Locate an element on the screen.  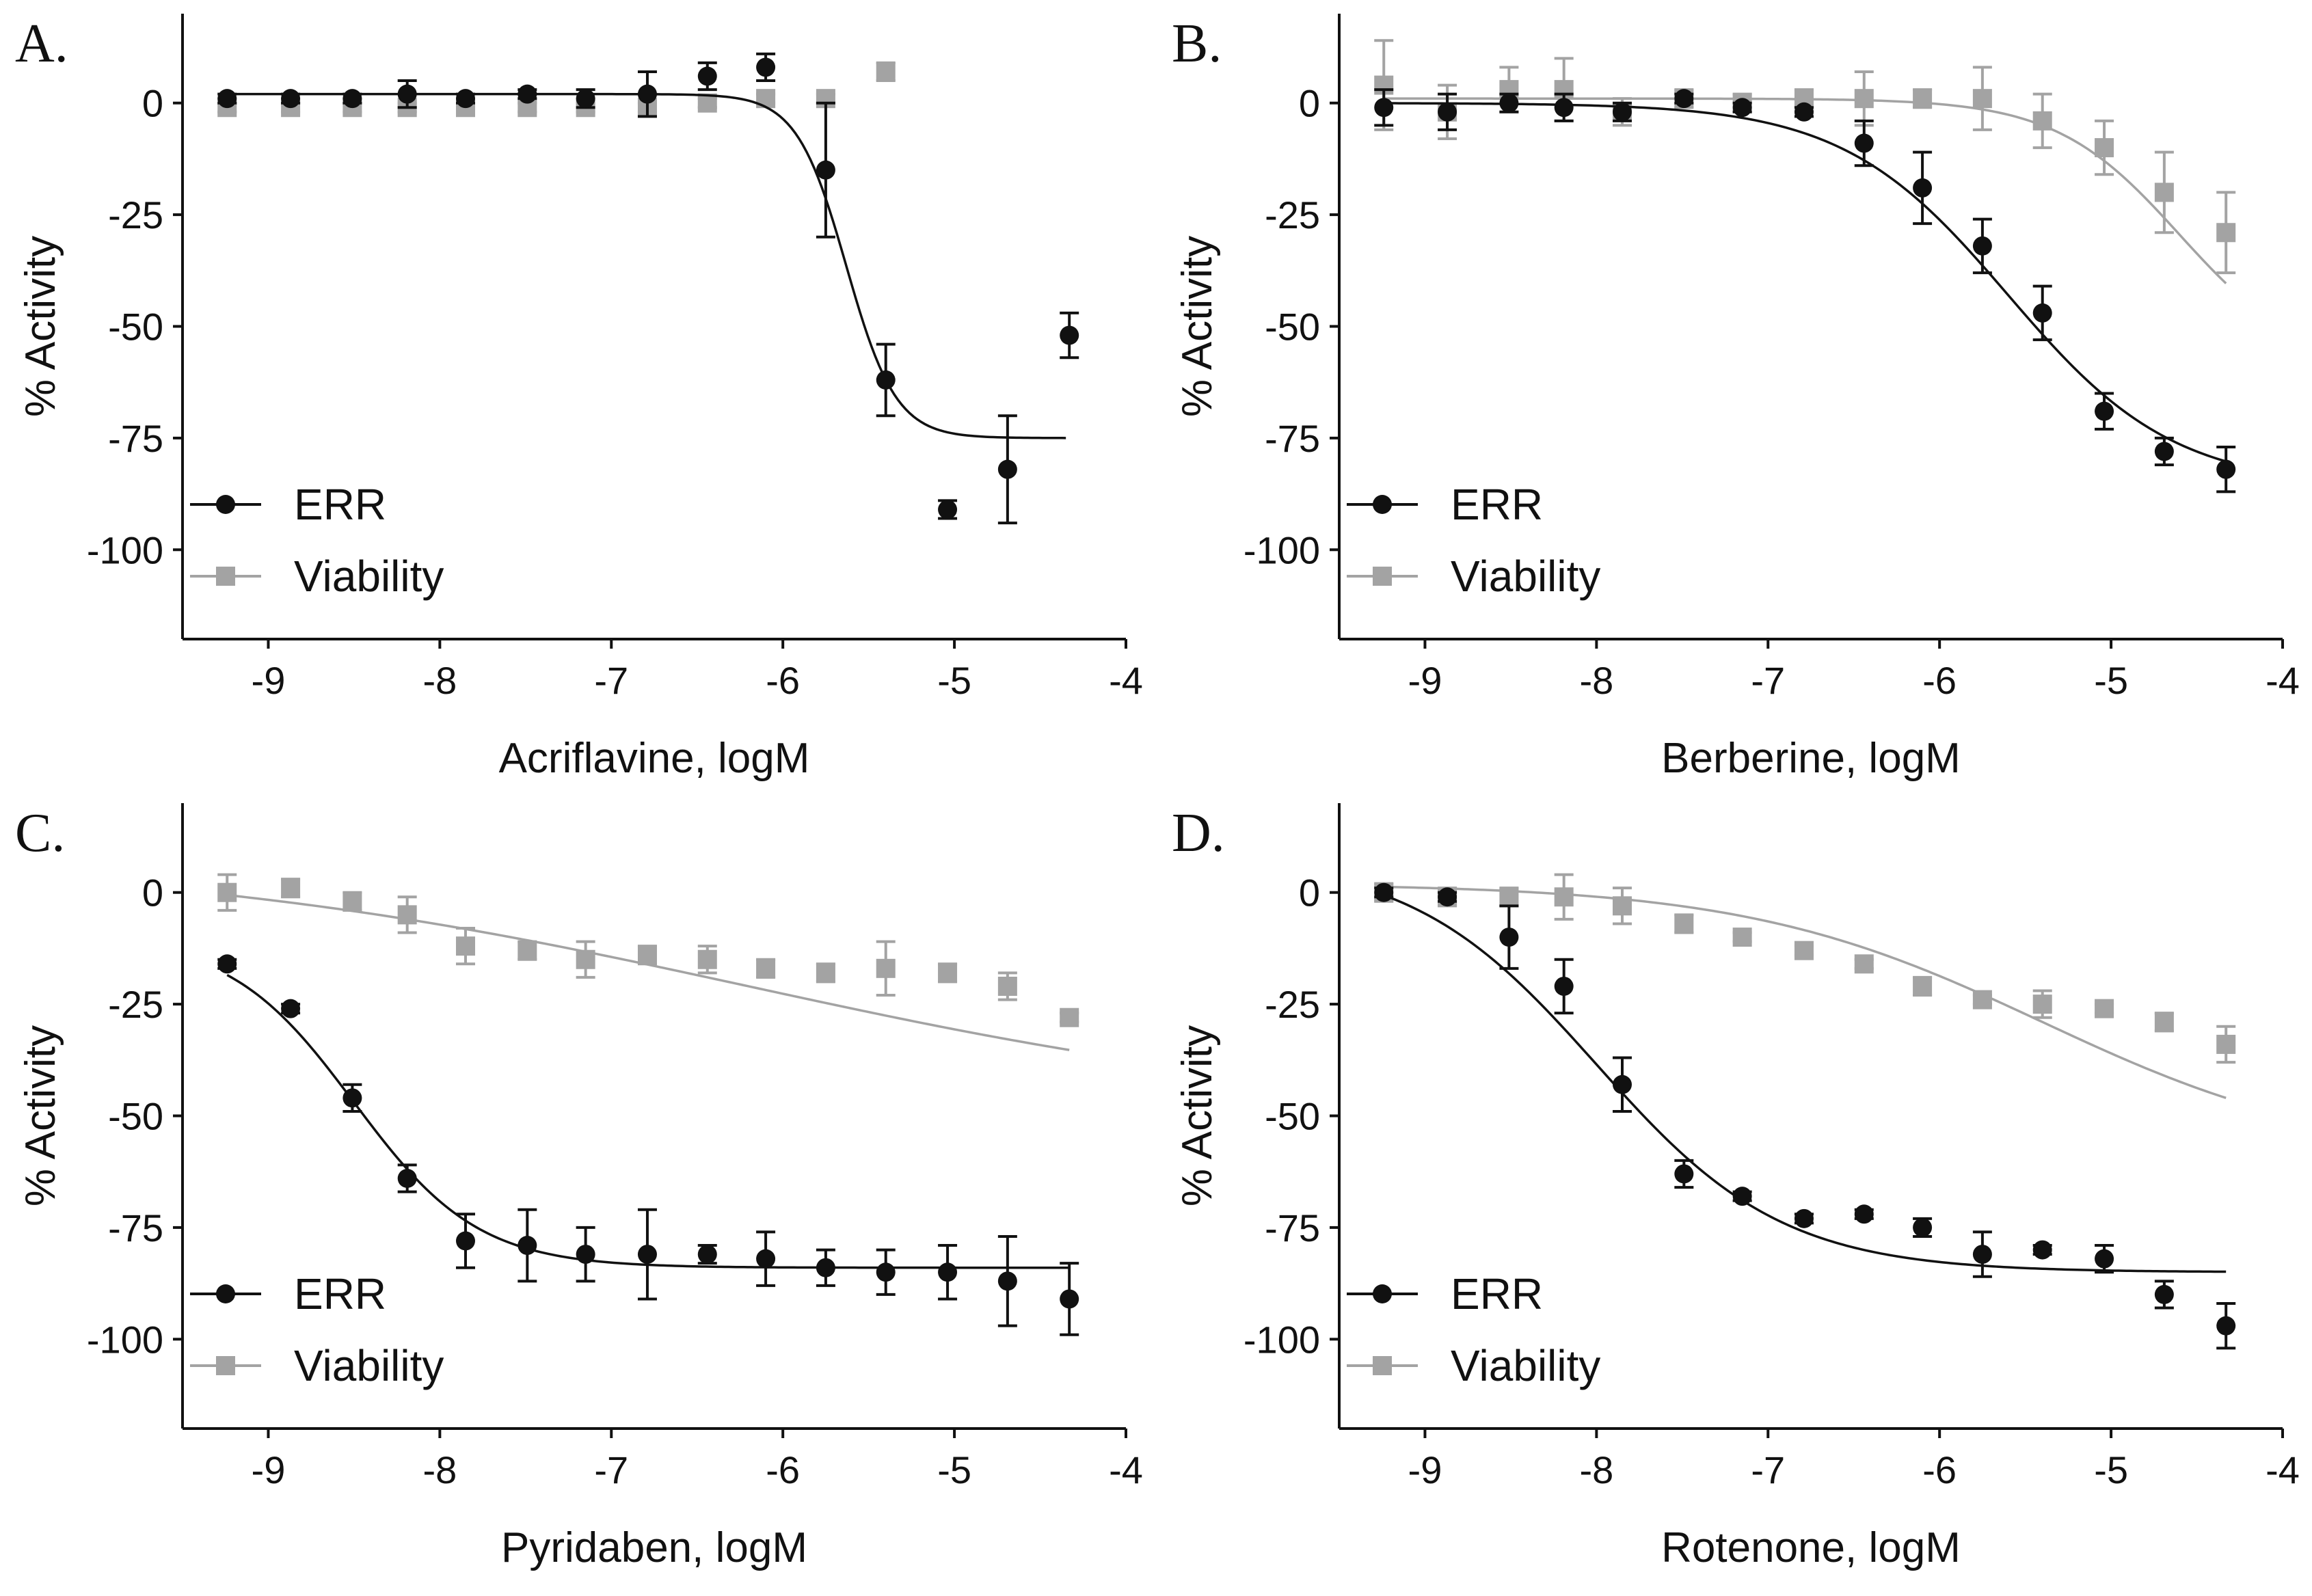
x-axis-title: Acriflavine, logM is located at coordinates (654, 758).